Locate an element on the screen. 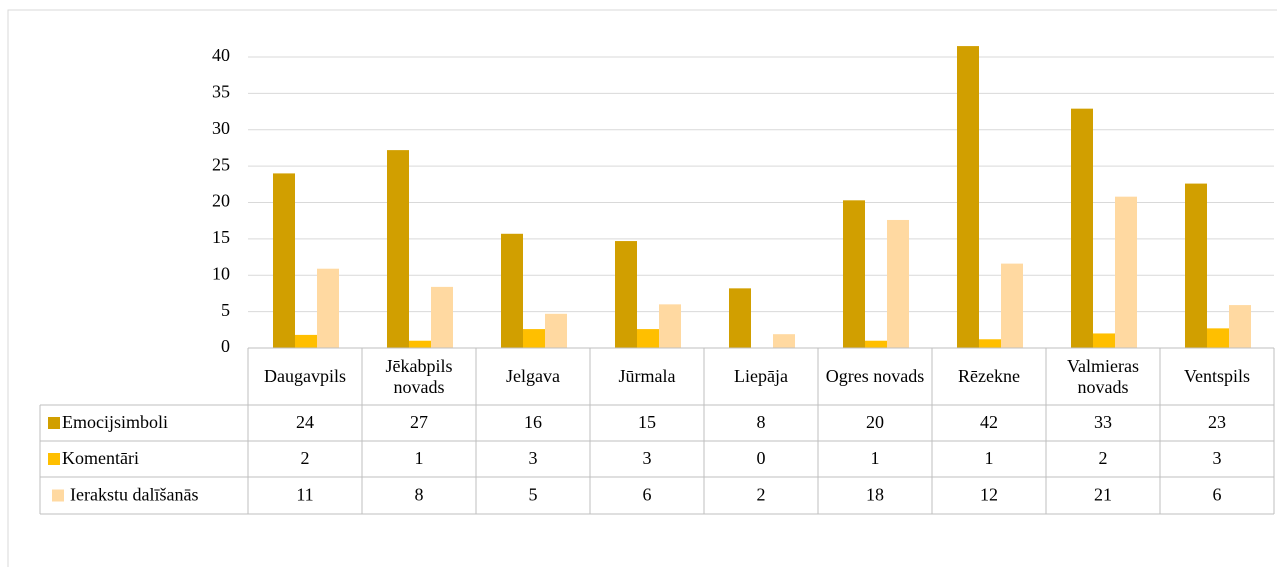  category-label: Ogres novads is located at coordinates (875, 376).